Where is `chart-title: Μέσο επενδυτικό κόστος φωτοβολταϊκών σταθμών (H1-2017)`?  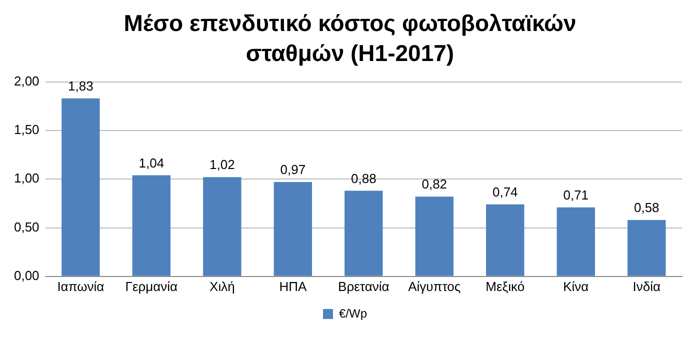
chart-title: Μέσο επενδυτικό κόστος φωτοβολταϊκών σταθμών (H1-2017) is located at coordinates (350, 38).